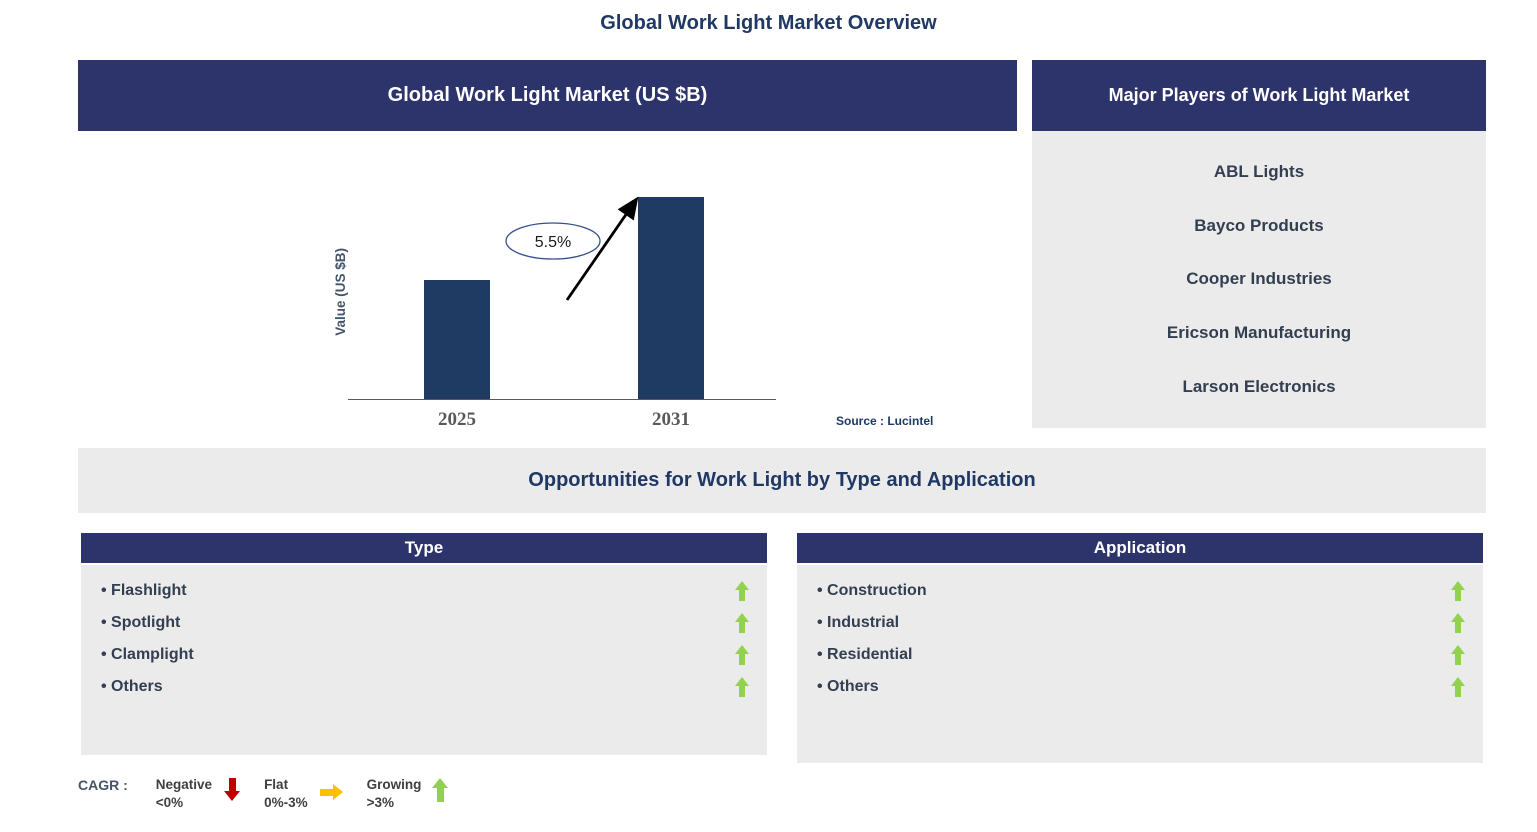 This screenshot has height=832, width=1537. Describe the element at coordinates (858, 623) in the screenshot. I see `application-item-label: Industrial` at that location.